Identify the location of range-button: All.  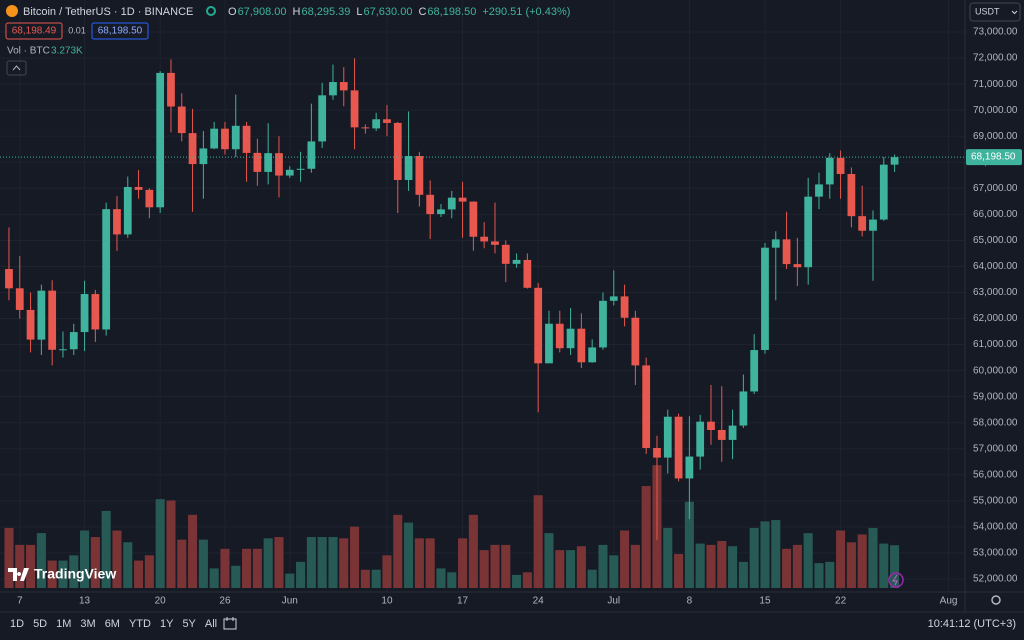
(211, 624).